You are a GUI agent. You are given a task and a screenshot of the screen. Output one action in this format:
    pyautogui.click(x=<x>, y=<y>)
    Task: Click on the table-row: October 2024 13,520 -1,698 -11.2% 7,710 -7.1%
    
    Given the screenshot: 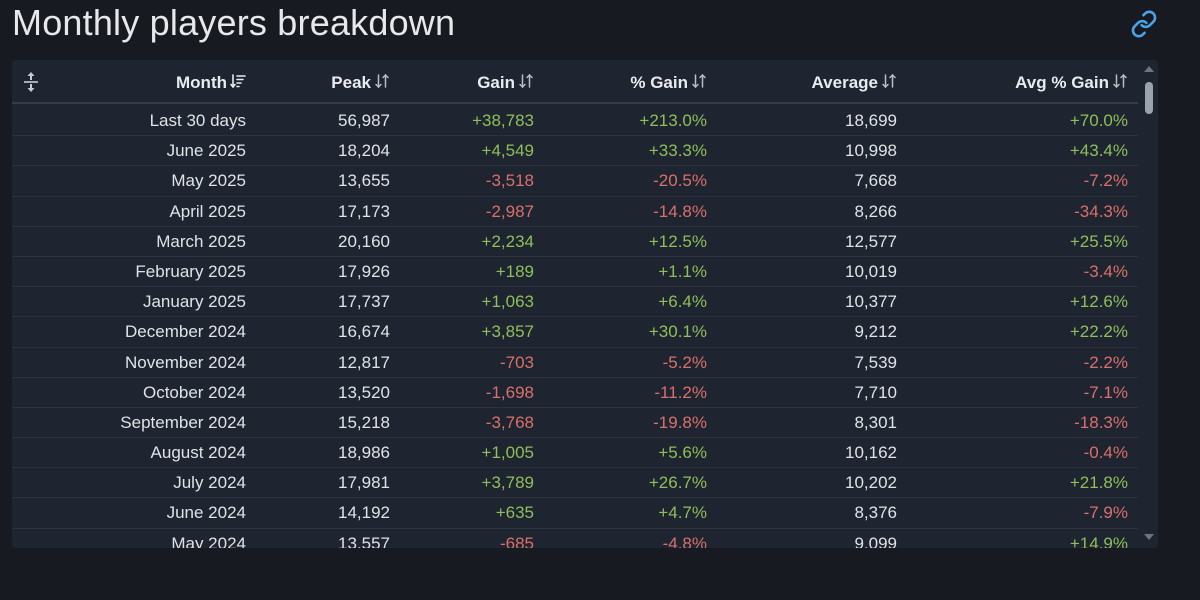 What is the action you would take?
    pyautogui.click(x=575, y=393)
    